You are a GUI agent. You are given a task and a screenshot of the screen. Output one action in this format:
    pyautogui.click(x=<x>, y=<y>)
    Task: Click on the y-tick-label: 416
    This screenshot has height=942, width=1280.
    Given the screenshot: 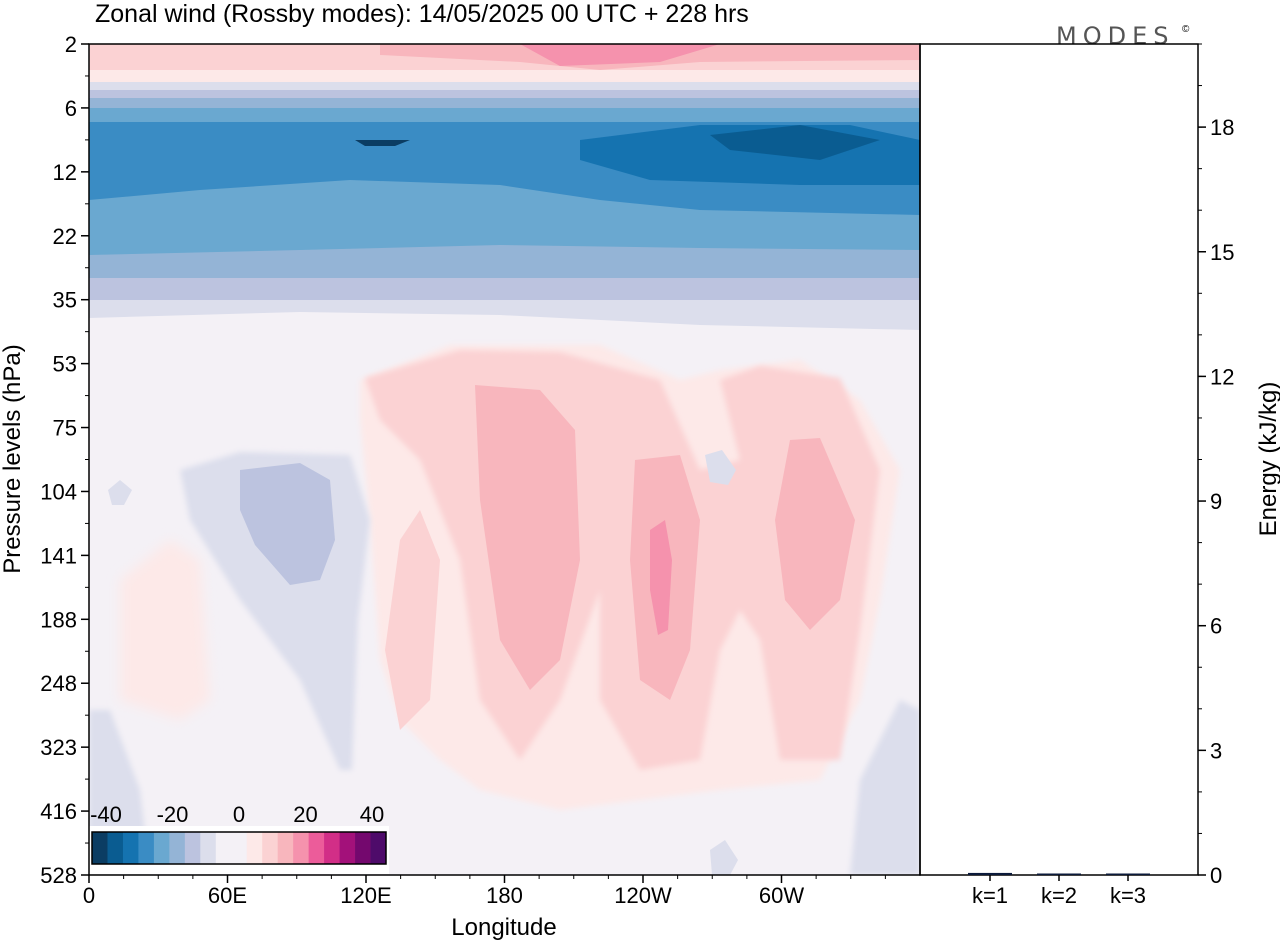 What is the action you would take?
    pyautogui.click(x=58, y=811)
    